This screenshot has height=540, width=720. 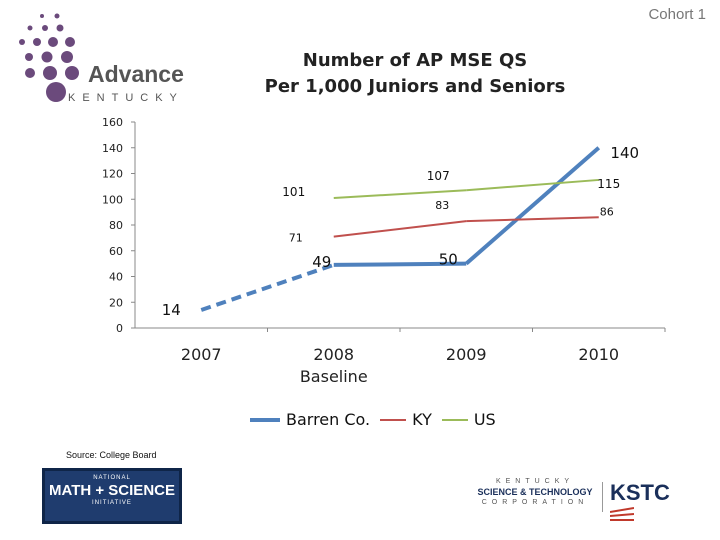 What do you see at coordinates (49, 57) in the screenshot?
I see `logo-dots-icon` at bounding box center [49, 57].